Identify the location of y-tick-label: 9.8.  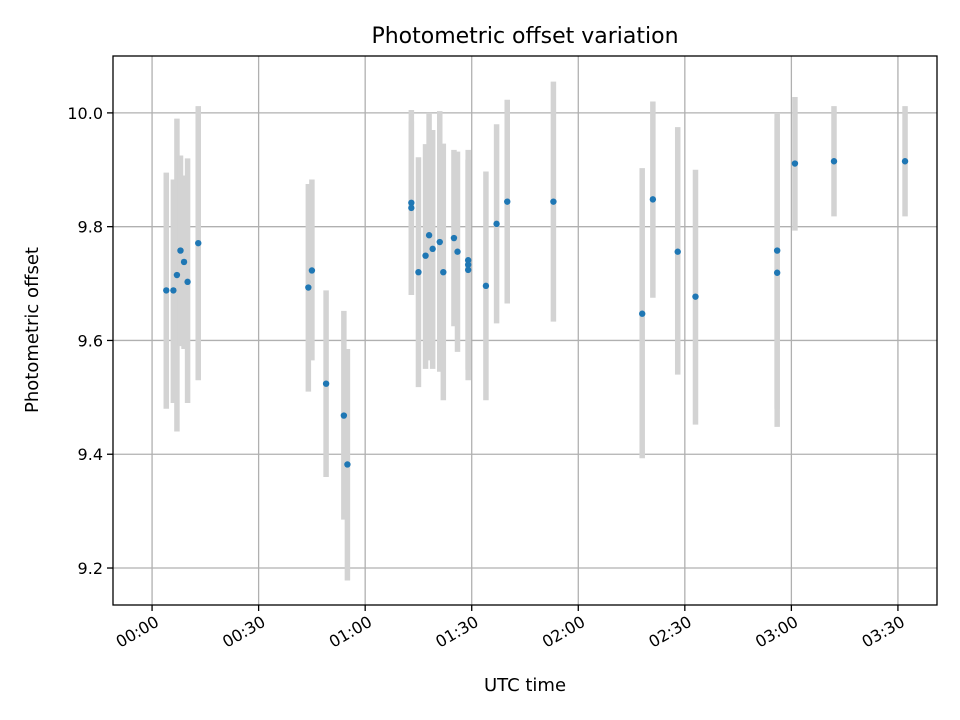
(90, 227).